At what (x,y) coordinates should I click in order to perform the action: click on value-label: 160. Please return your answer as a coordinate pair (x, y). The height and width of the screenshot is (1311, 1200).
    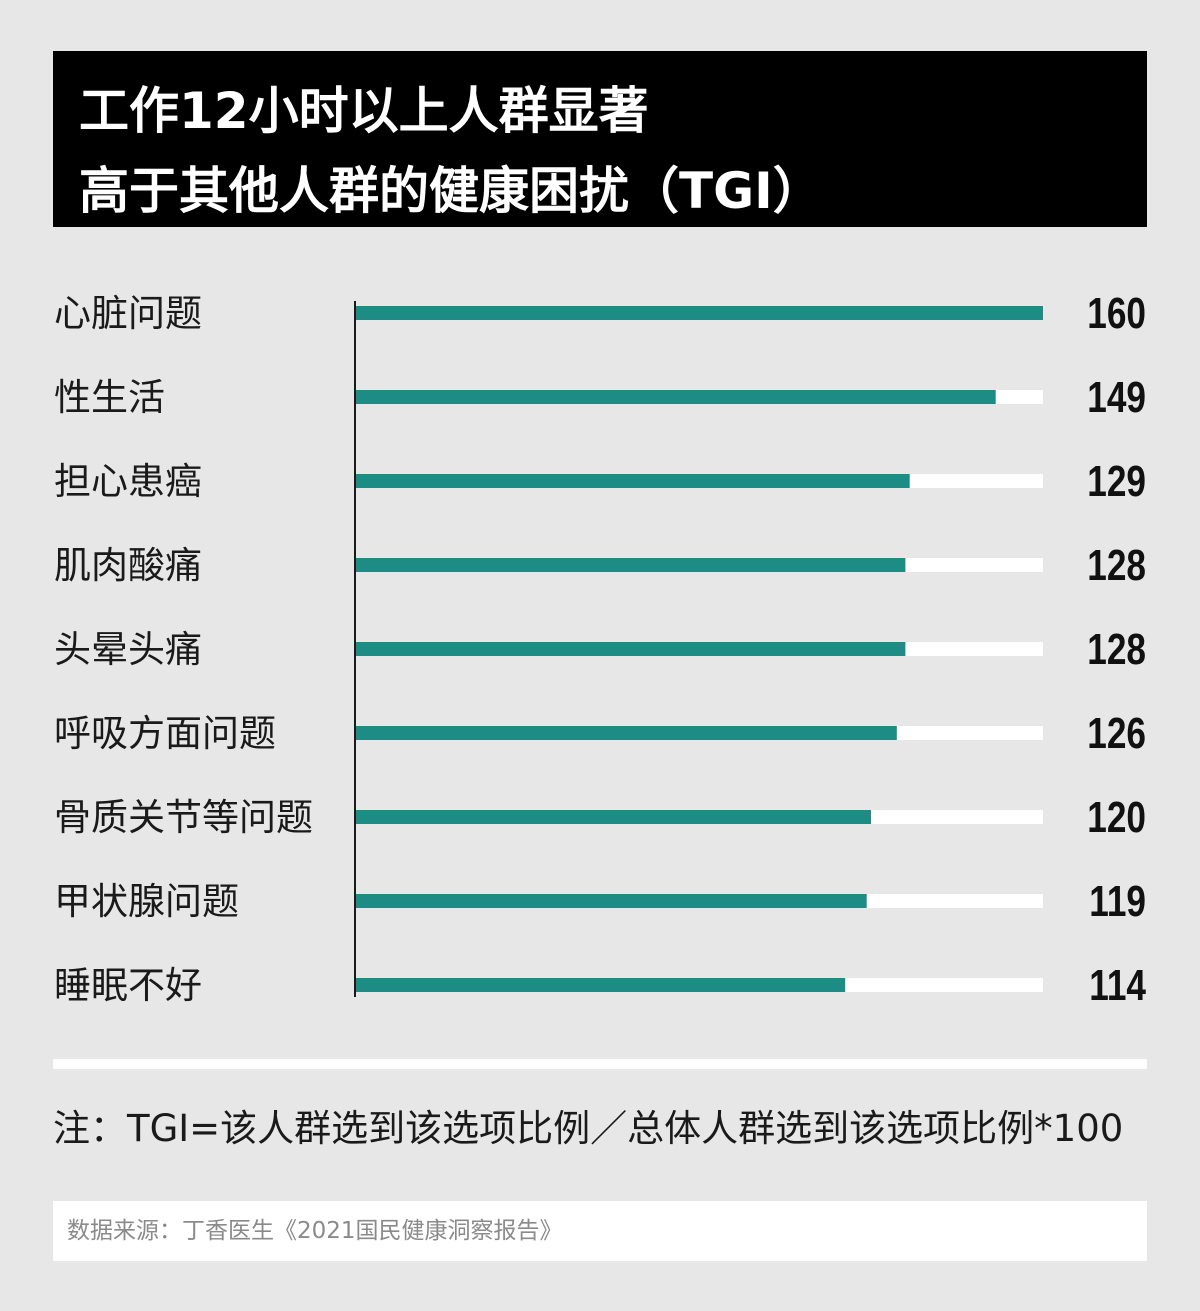
    Looking at the image, I should click on (1116, 313).